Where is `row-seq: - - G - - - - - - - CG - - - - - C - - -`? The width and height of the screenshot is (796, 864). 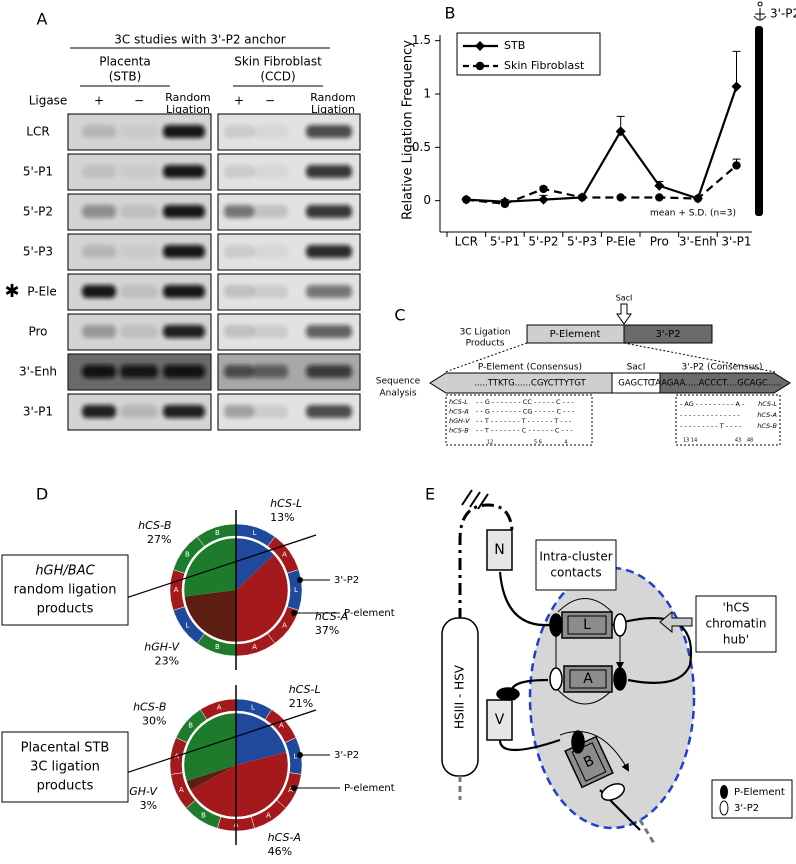
row-seq: - - G - - - - - - - CG - - - - - C - - - is located at coordinates (525, 412).